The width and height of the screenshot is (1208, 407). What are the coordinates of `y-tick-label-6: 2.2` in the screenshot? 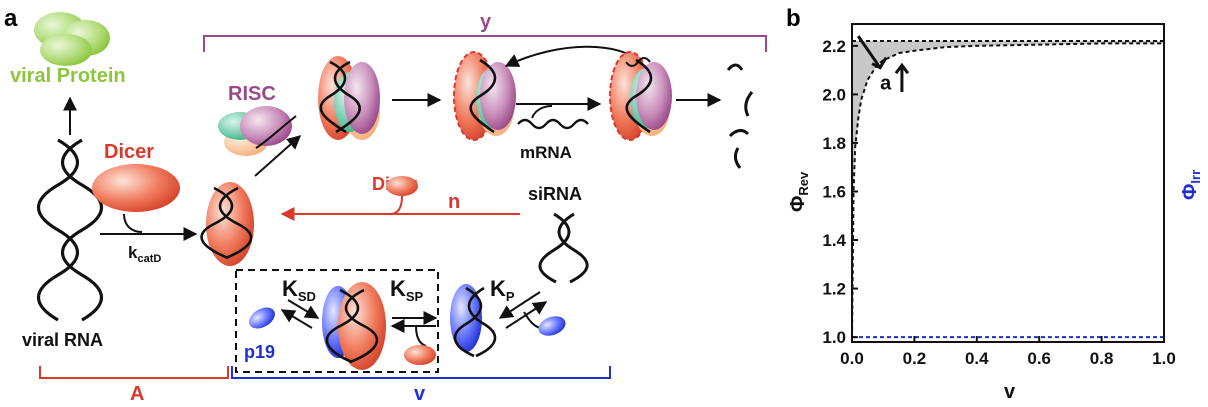 It's located at (834, 46).